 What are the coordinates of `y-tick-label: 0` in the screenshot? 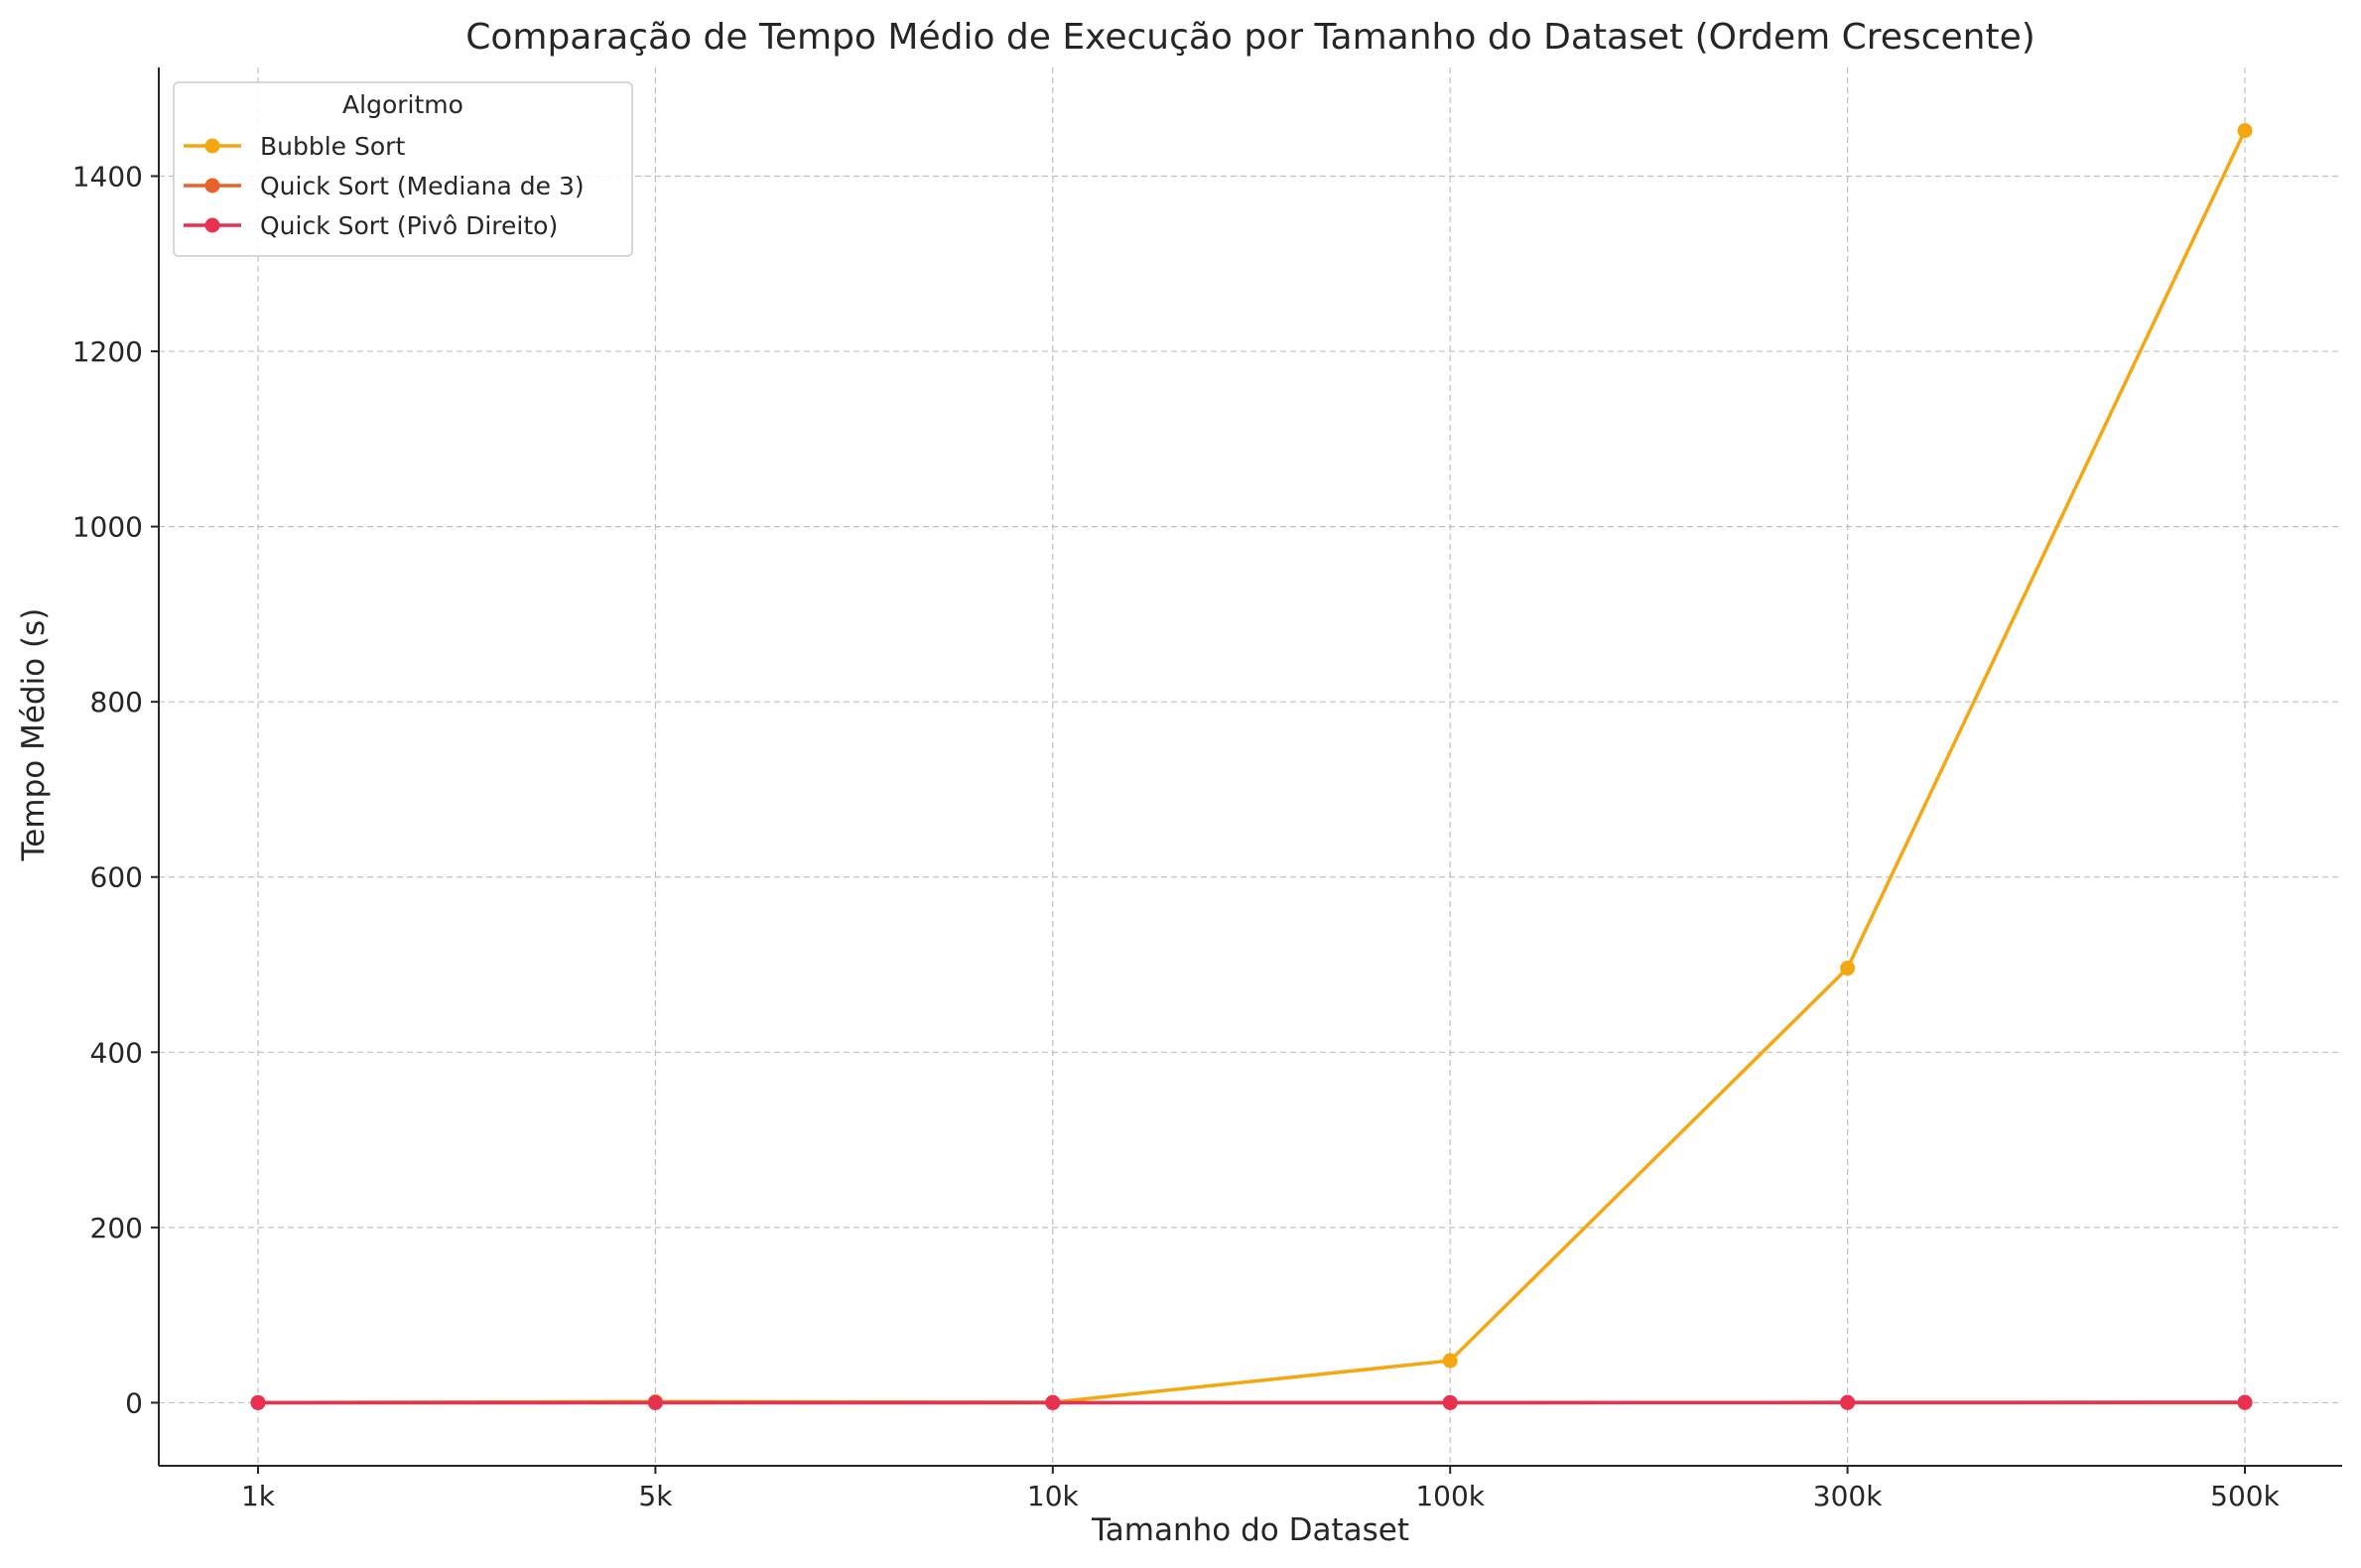 It's located at (134, 1402).